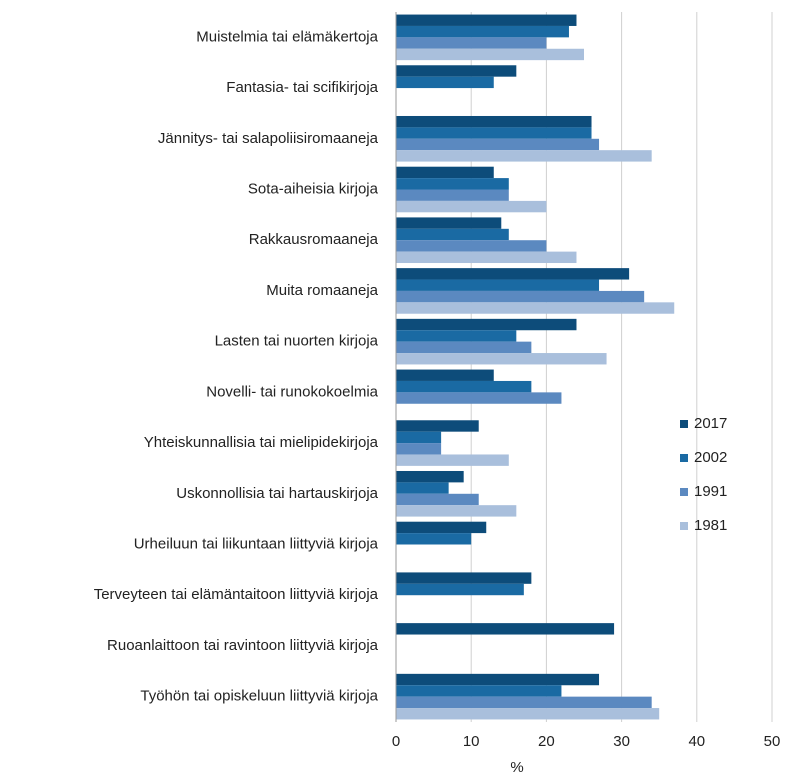 The height and width of the screenshot is (778, 785). What do you see at coordinates (297, 341) in the screenshot?
I see `y-tick-label: Lasten tai nuorten kirjoja` at bounding box center [297, 341].